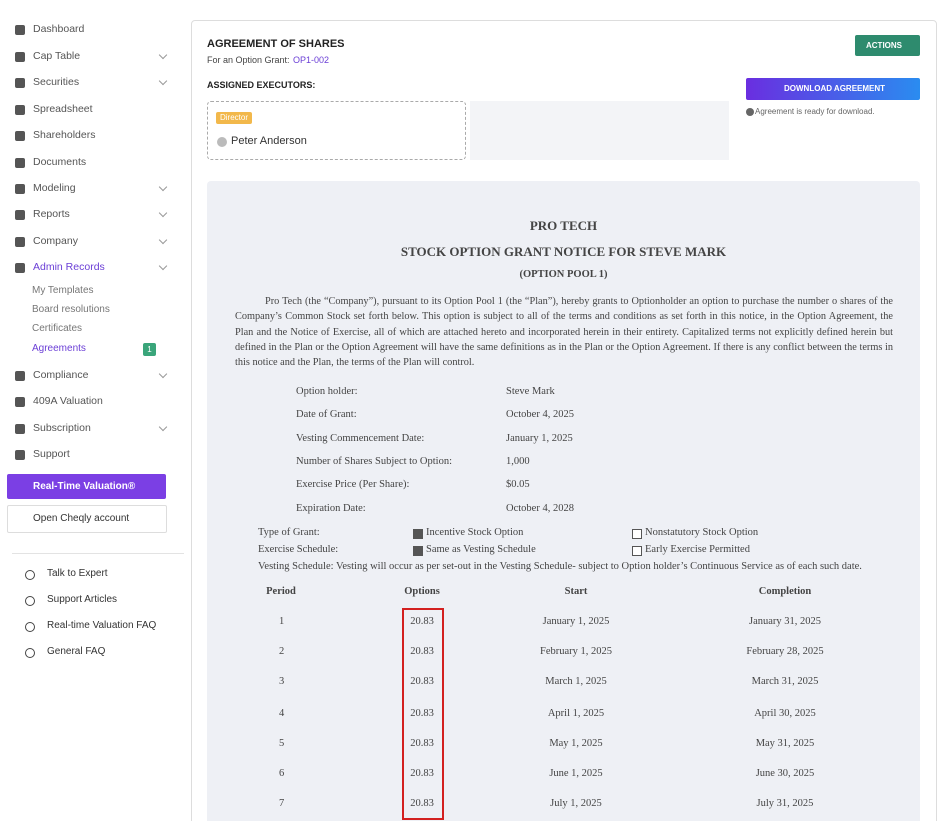  What do you see at coordinates (64, 135) in the screenshot?
I see `nav-item: Shareholders` at bounding box center [64, 135].